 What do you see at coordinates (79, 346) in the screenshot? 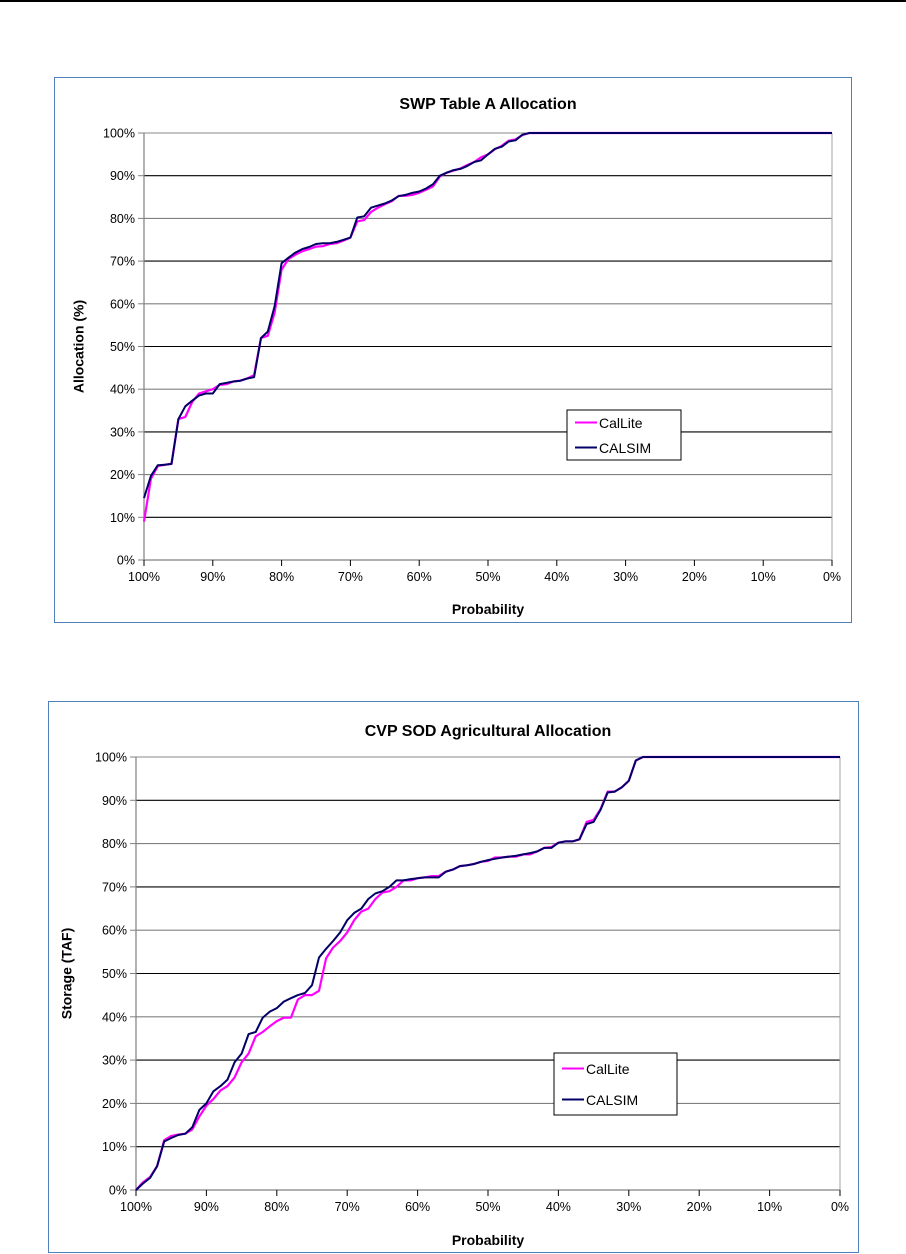
I see `y-axis-label: Allocation (%)` at bounding box center [79, 346].